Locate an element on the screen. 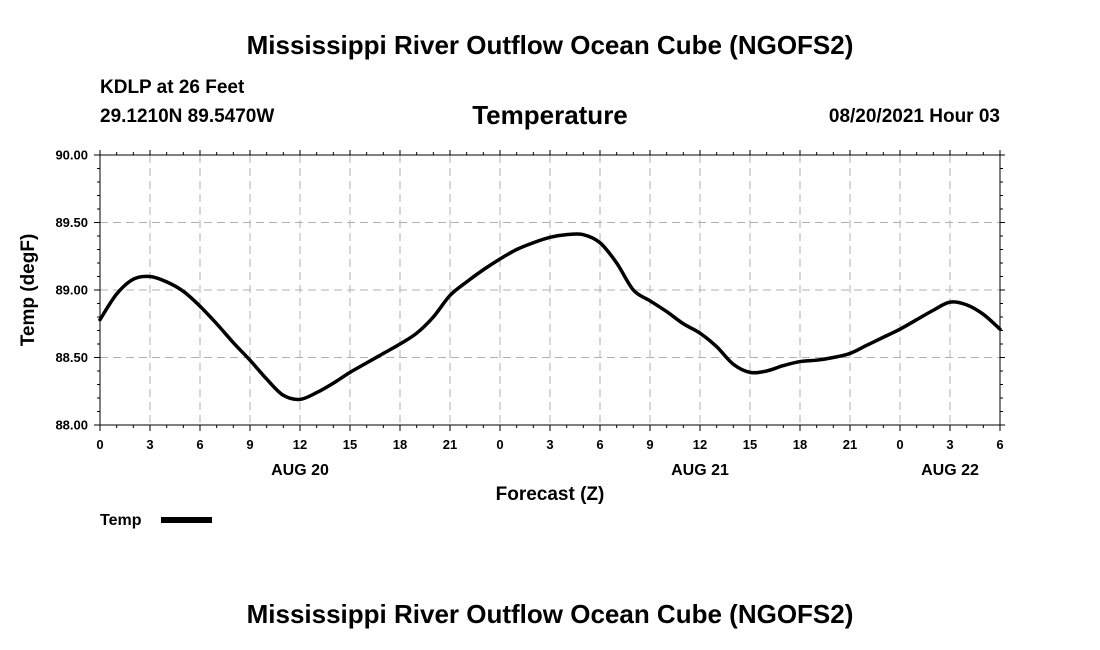 This screenshot has width=1100, height=650. day-label: AUG 22 is located at coordinates (950, 470).